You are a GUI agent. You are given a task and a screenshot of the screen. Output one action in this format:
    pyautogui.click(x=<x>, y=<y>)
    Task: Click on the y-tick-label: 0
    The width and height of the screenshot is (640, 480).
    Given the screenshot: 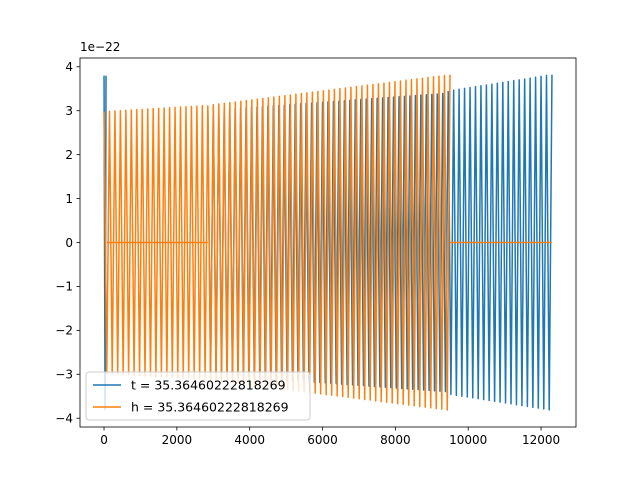 What is the action you would take?
    pyautogui.click(x=69, y=243)
    